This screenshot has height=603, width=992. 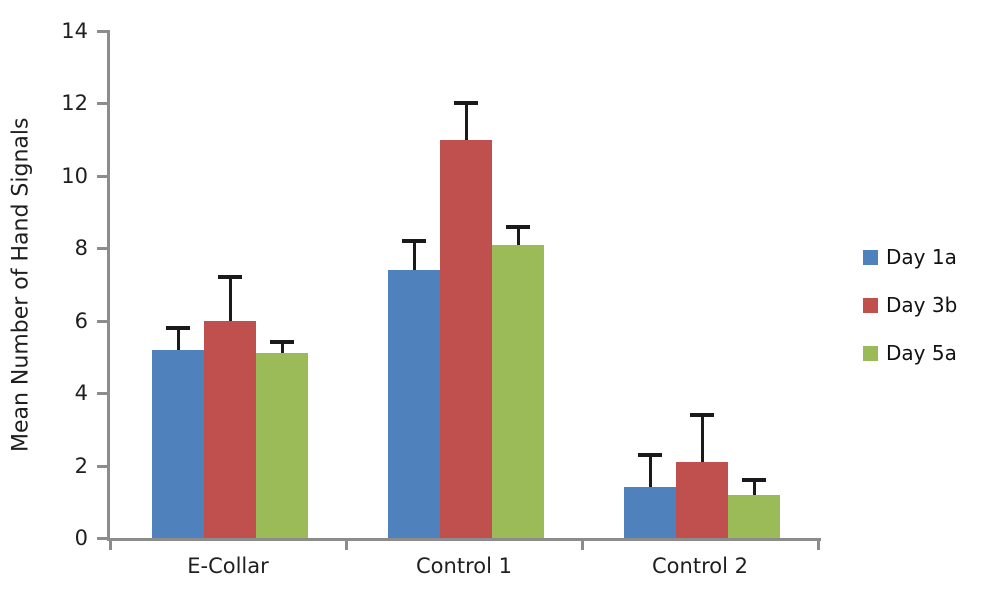 What do you see at coordinates (228, 566) in the screenshot?
I see `x-category-label: E-Collar` at bounding box center [228, 566].